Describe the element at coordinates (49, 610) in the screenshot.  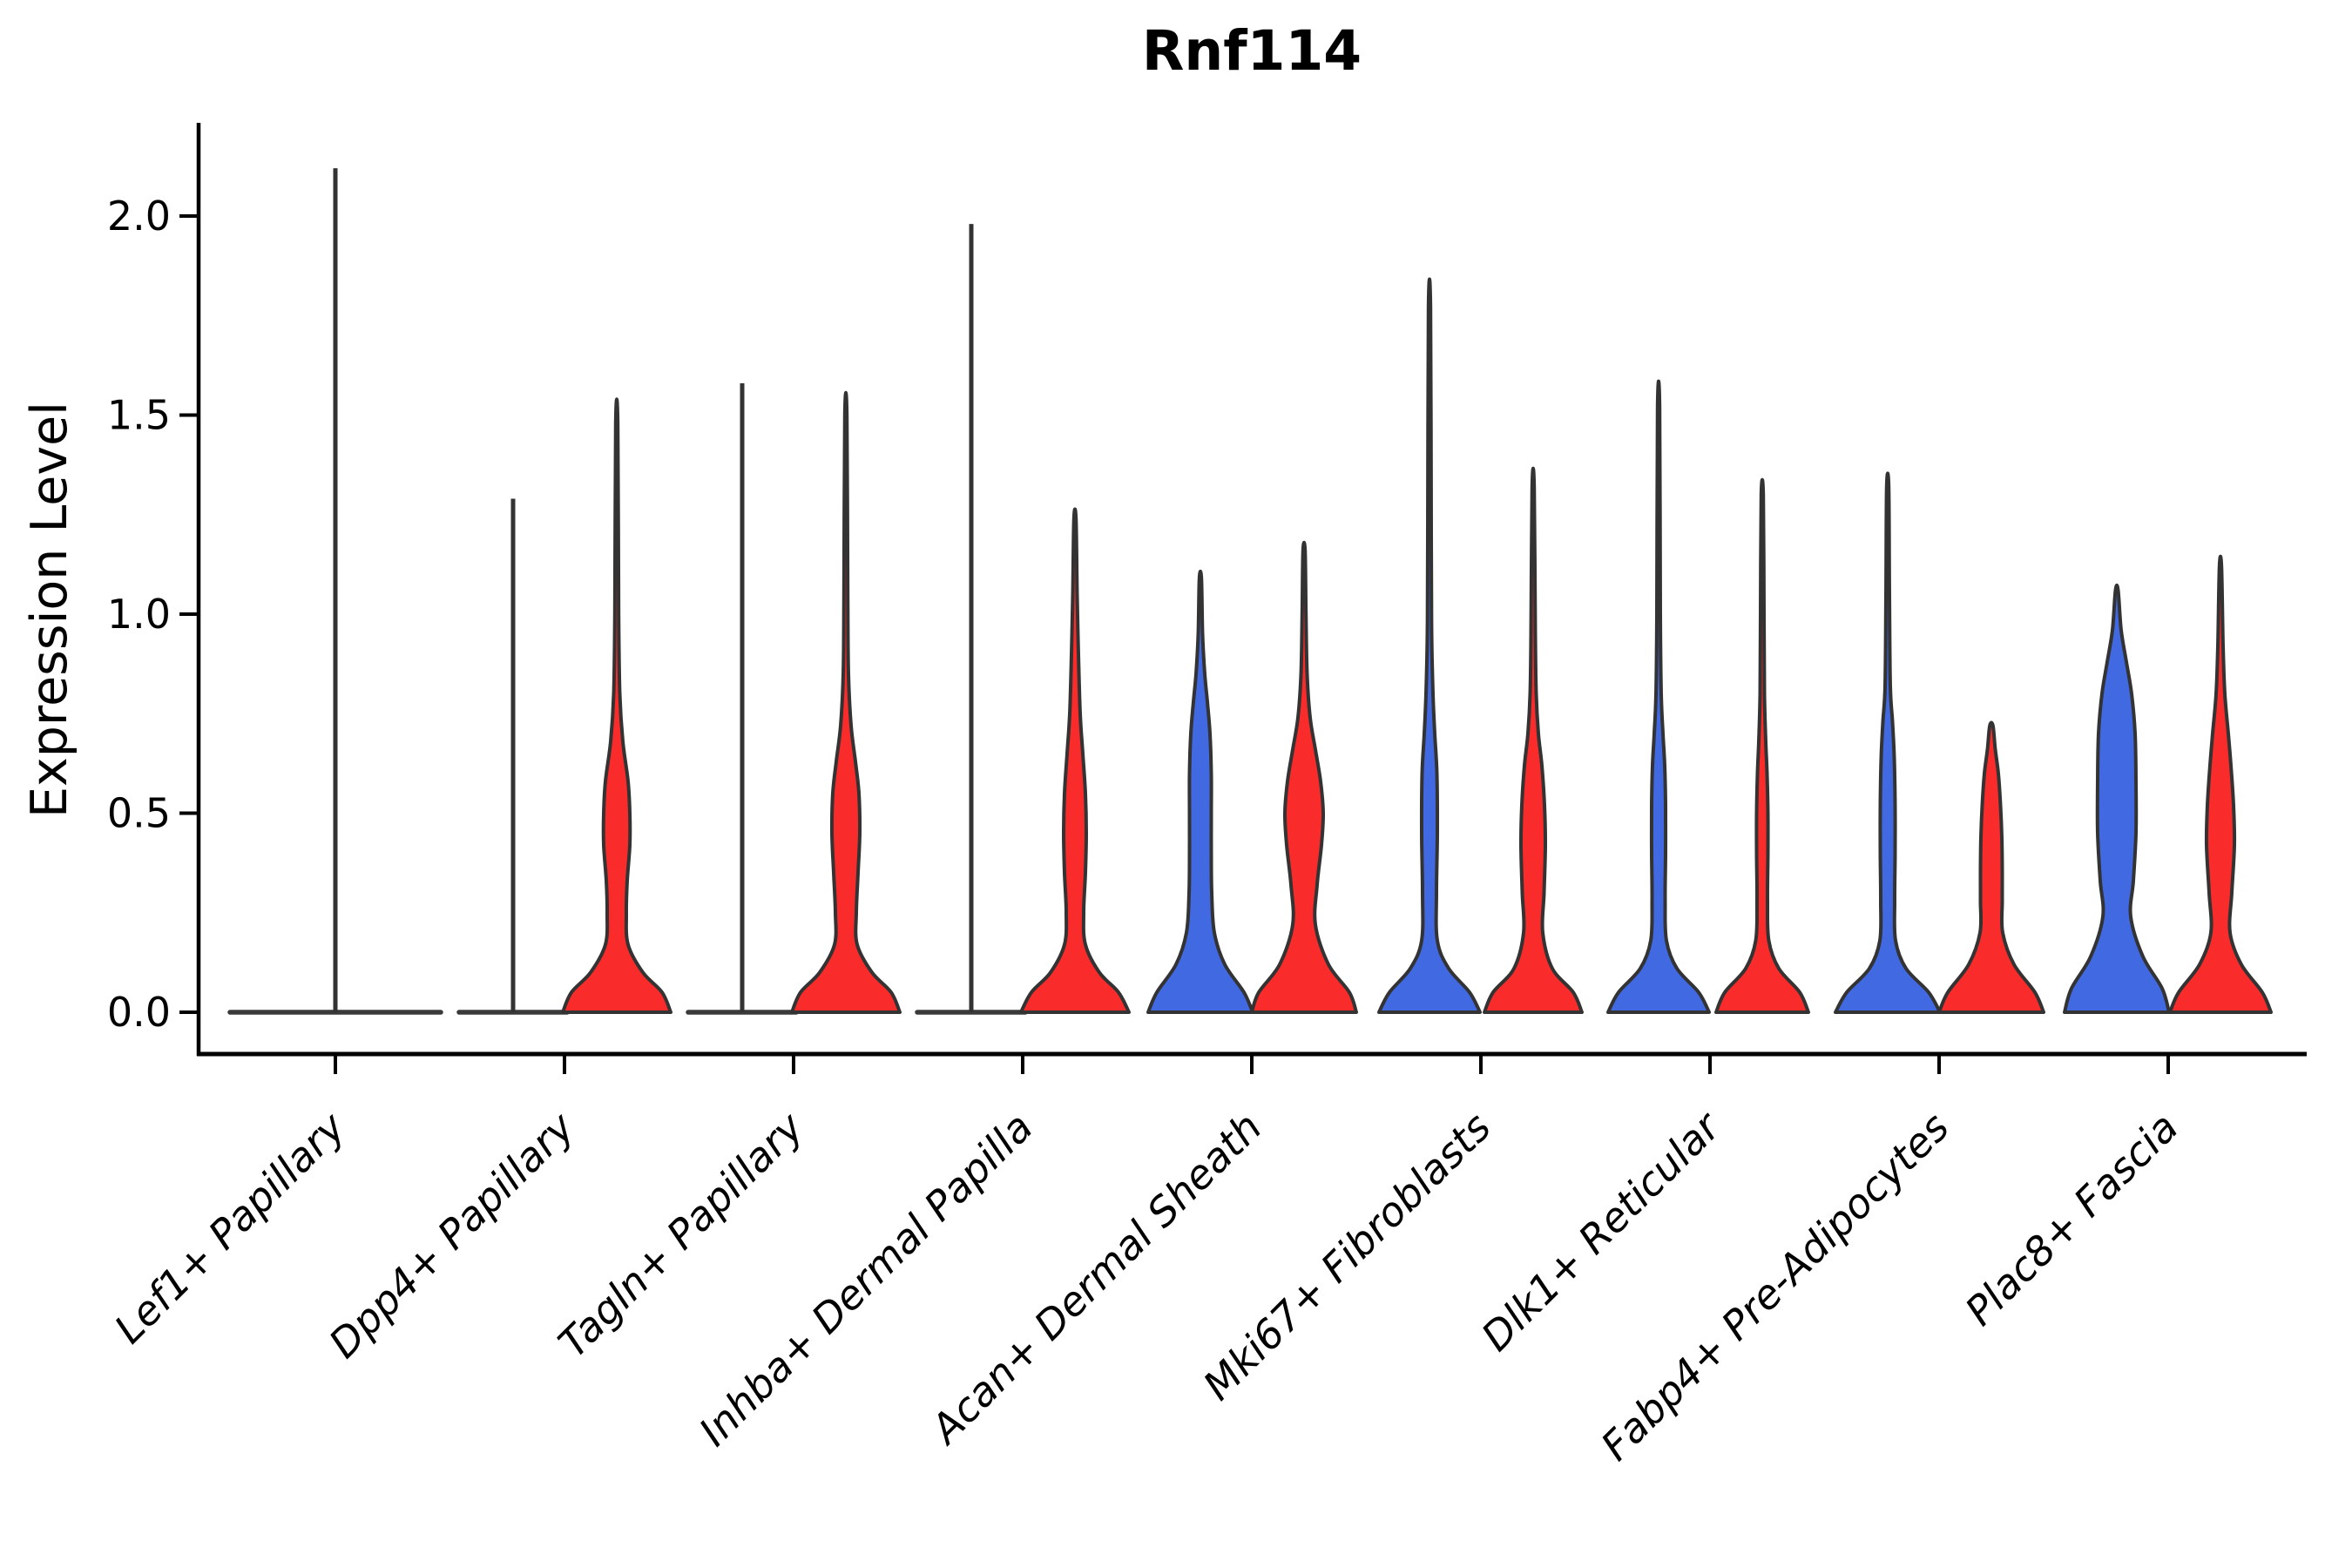
I see `y-axis-title: Expression Level` at that location.